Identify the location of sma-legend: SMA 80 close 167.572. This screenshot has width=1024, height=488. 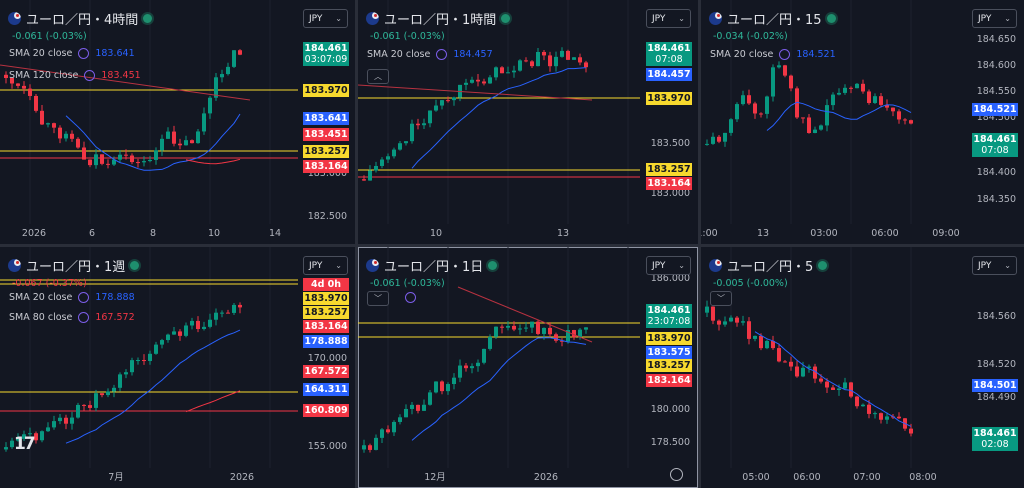
(72, 317).